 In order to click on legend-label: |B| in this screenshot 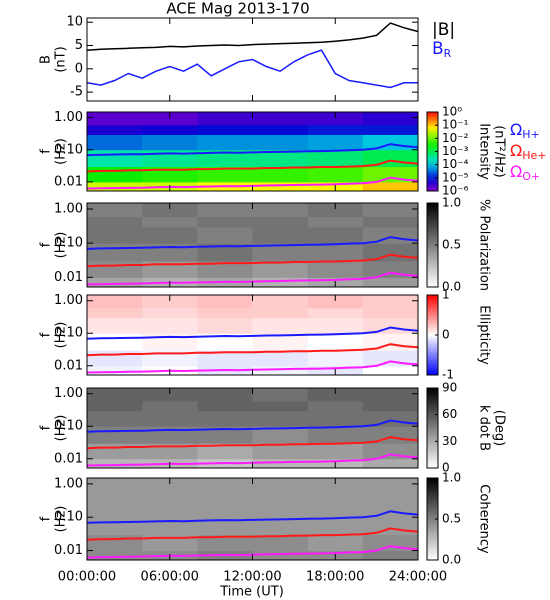, I will do `click(443, 30)`.